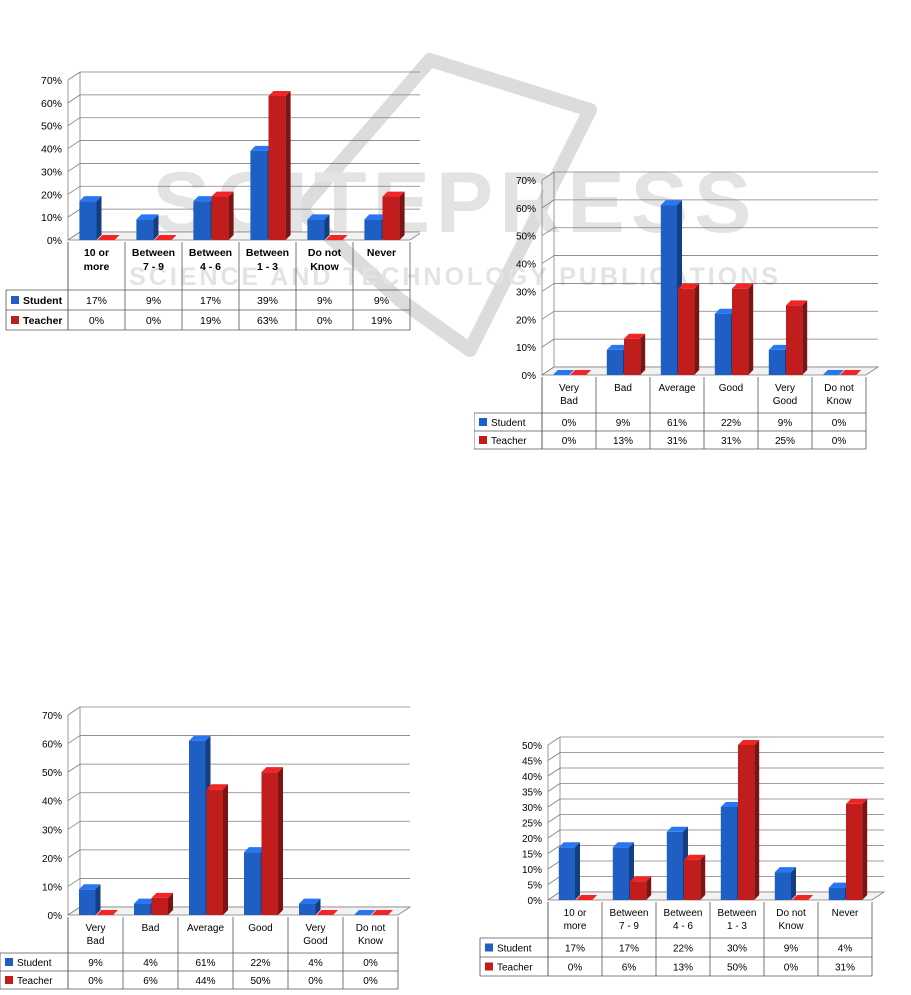 This screenshot has height=995, width=911. Describe the element at coordinates (267, 321) in the screenshot. I see `data-label: 63%` at that location.